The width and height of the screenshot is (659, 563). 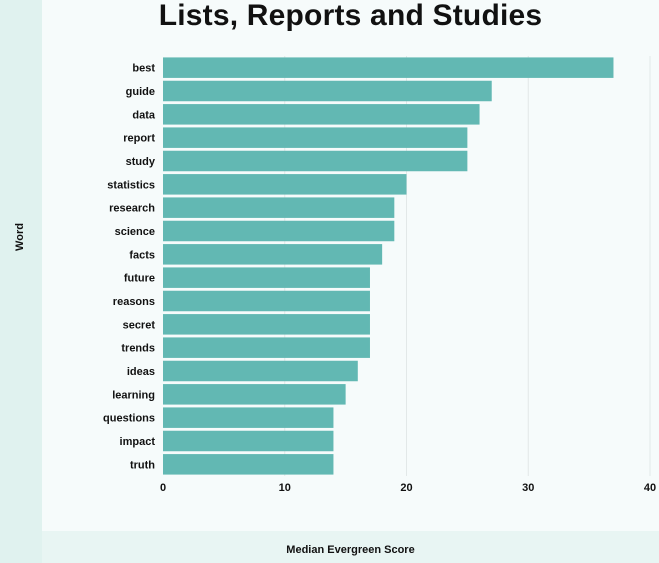 I want to click on category-label-impact: impact, so click(x=138, y=442).